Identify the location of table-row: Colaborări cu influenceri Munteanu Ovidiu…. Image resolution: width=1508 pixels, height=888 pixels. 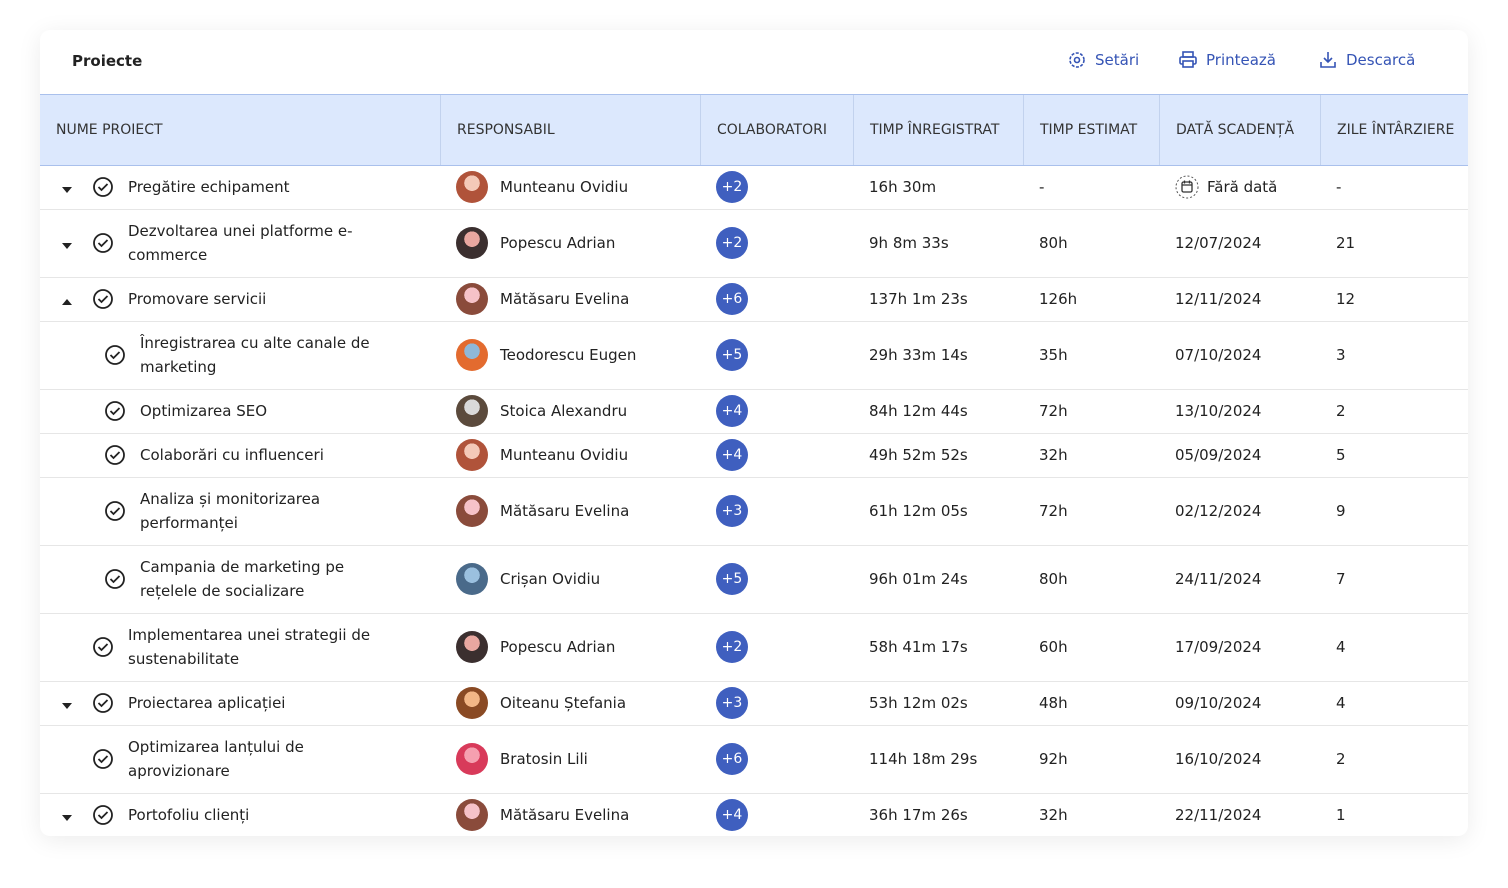
(754, 455).